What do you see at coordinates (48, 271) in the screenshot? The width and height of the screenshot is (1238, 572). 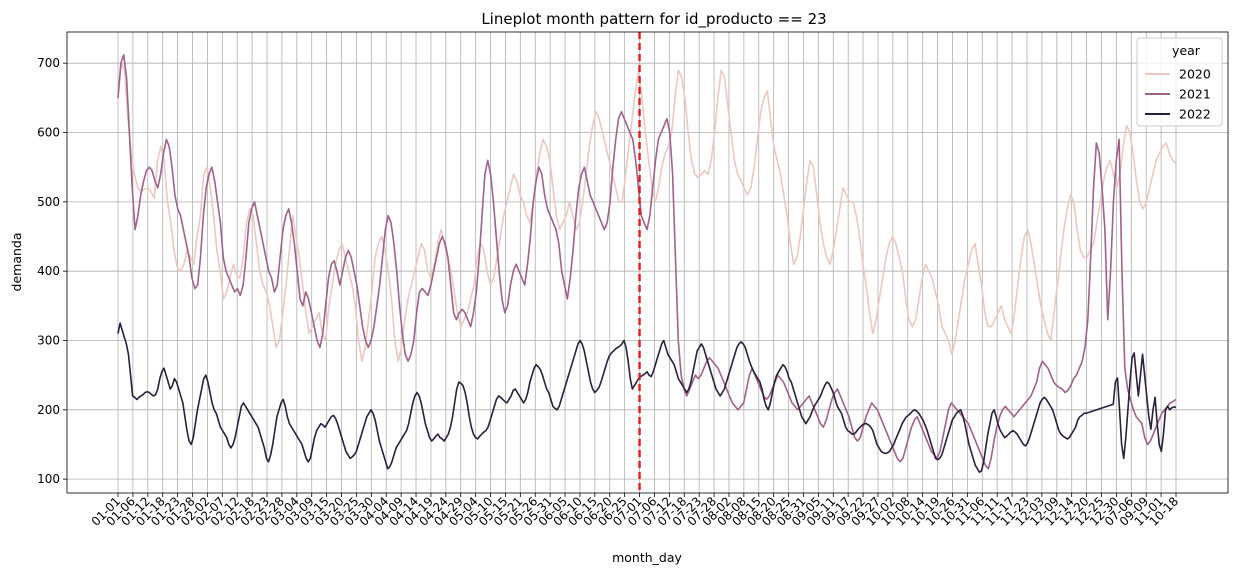 I see `y-tick-label: 400` at bounding box center [48, 271].